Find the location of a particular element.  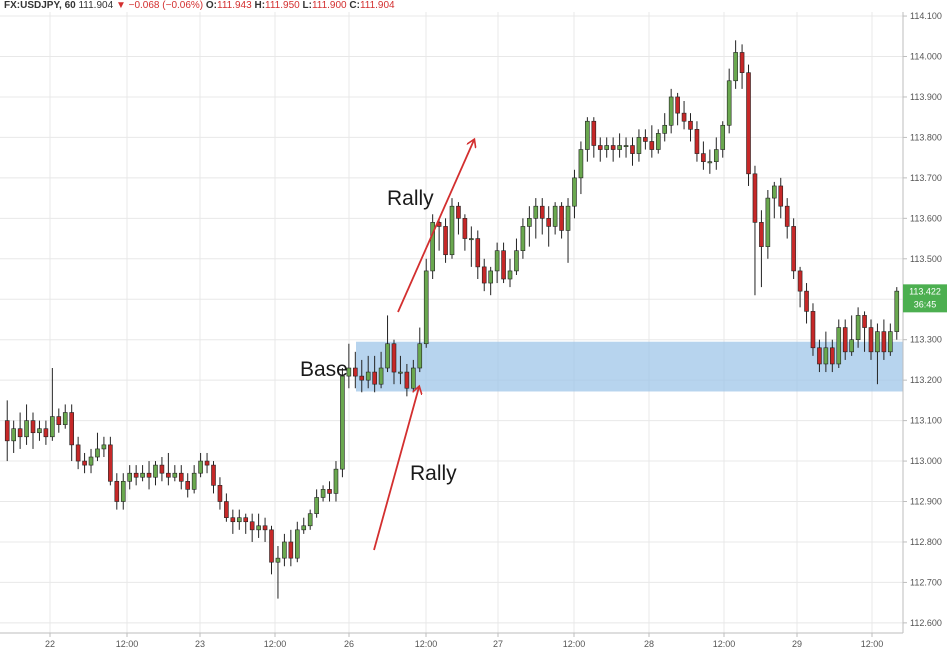

rally-arrow-upper is located at coordinates (435, 226).